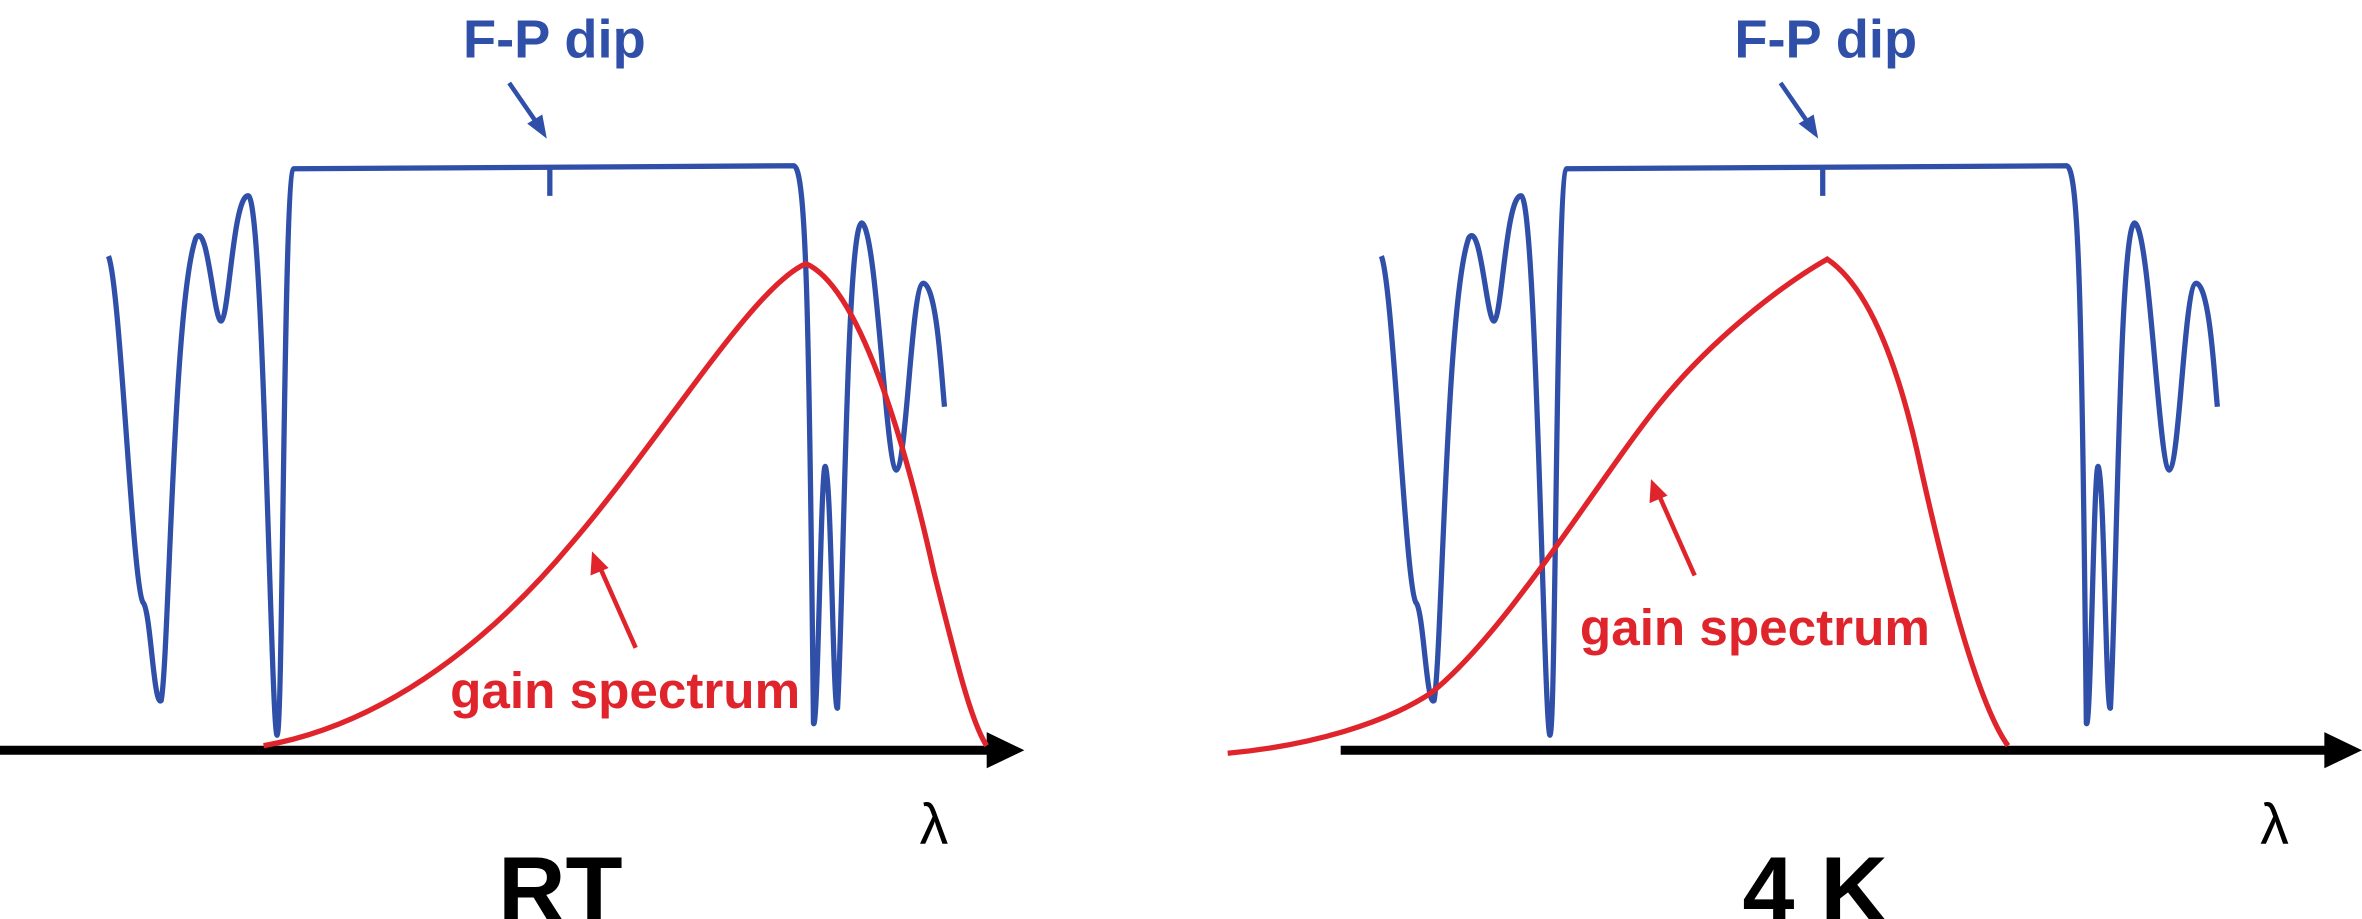 Image resolution: width=2362 pixels, height=919 pixels. What do you see at coordinates (560, 878) in the screenshot?
I see `caption: RT` at bounding box center [560, 878].